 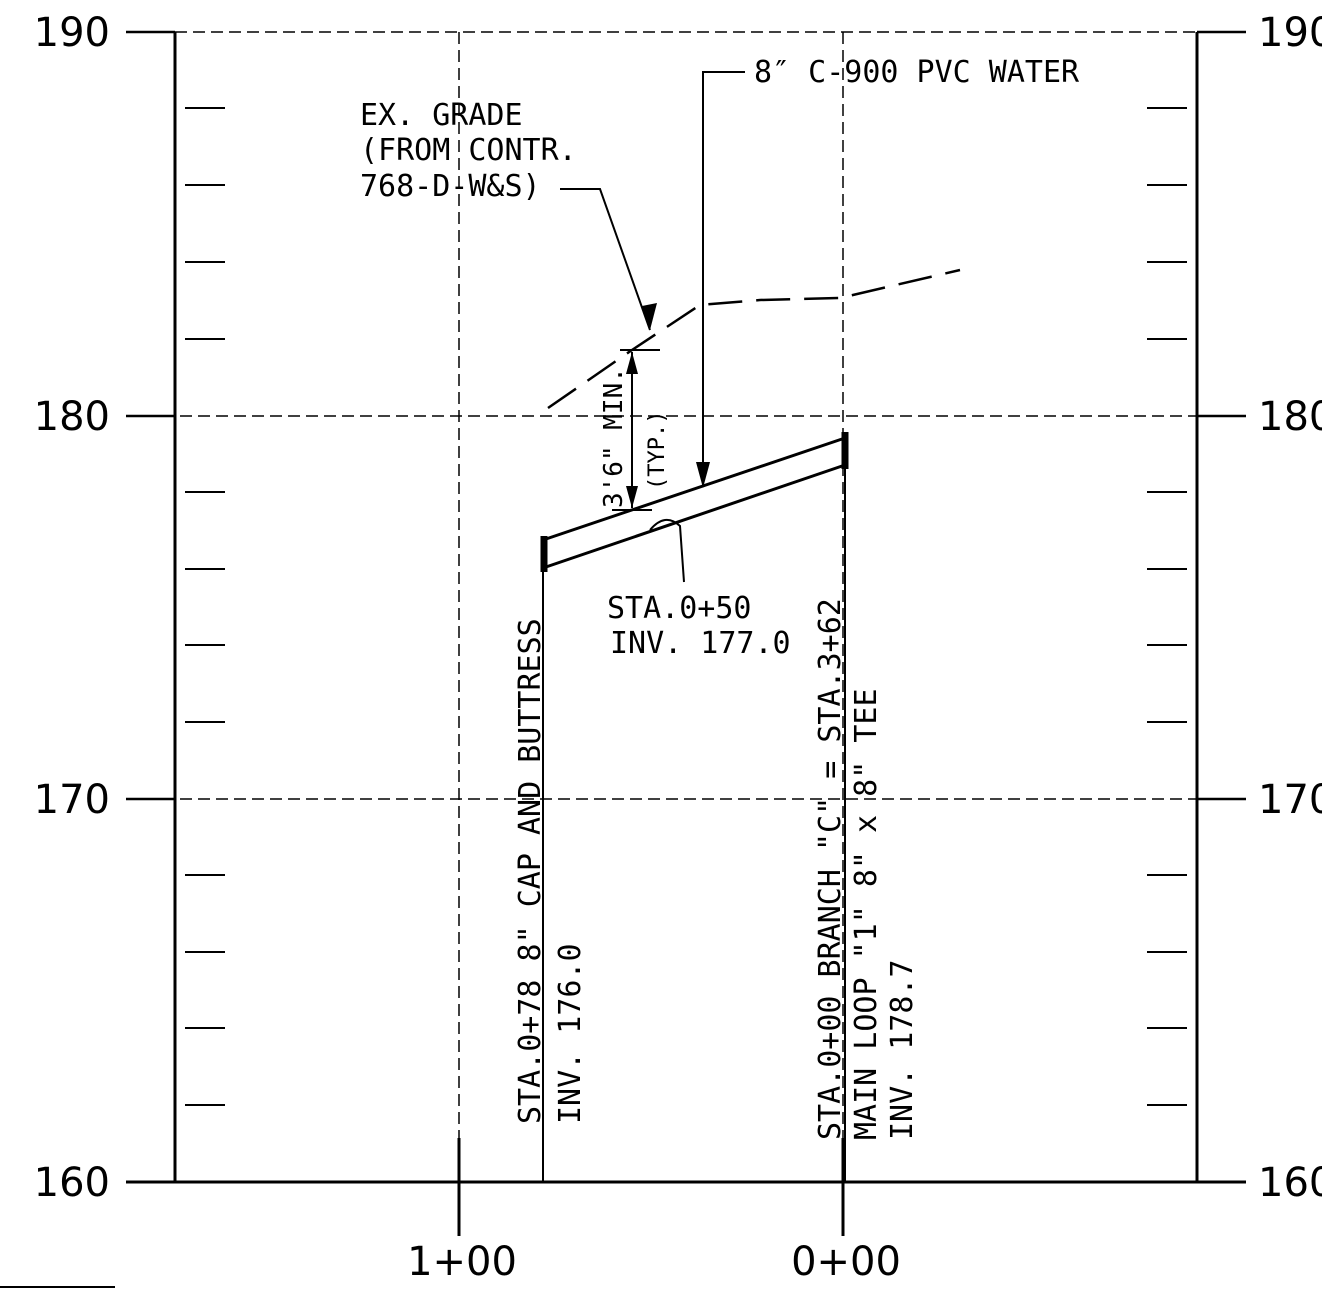 I want to click on tee-station-line-1: STA.0+00 BRANCH "C" = STA.3+62, so click(x=830, y=869).